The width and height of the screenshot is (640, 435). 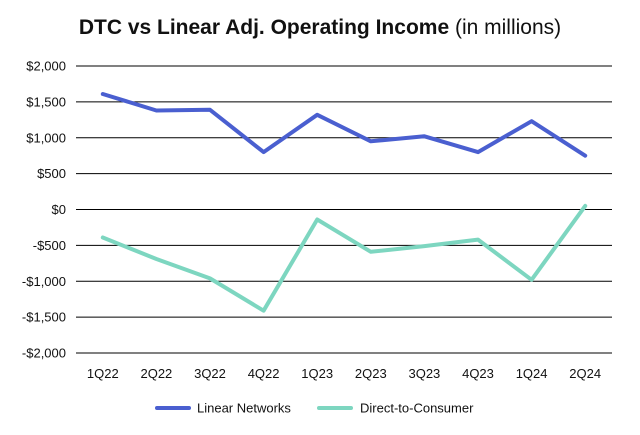 What do you see at coordinates (532, 373) in the screenshot?
I see `x-tick-label: 1Q24` at bounding box center [532, 373].